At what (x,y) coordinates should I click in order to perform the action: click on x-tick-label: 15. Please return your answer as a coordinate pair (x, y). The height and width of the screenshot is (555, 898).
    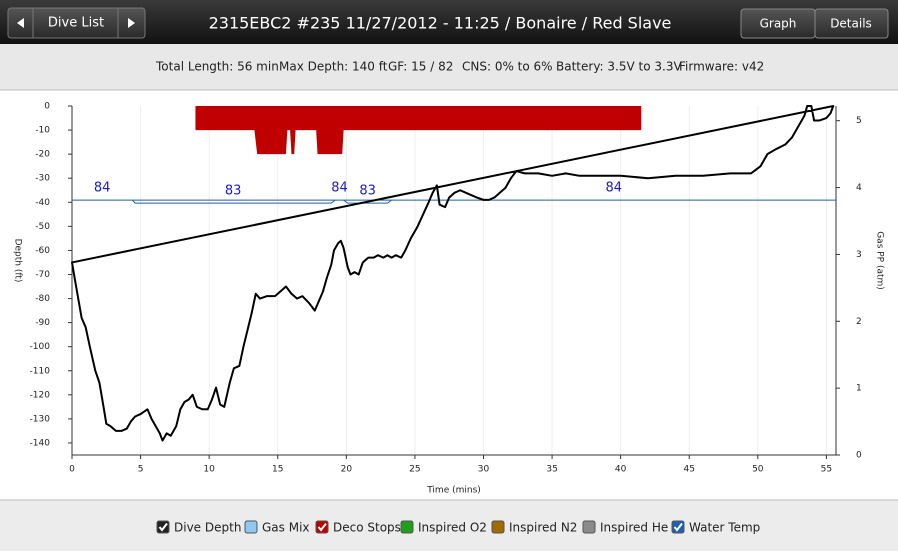
    Looking at the image, I should click on (277, 470).